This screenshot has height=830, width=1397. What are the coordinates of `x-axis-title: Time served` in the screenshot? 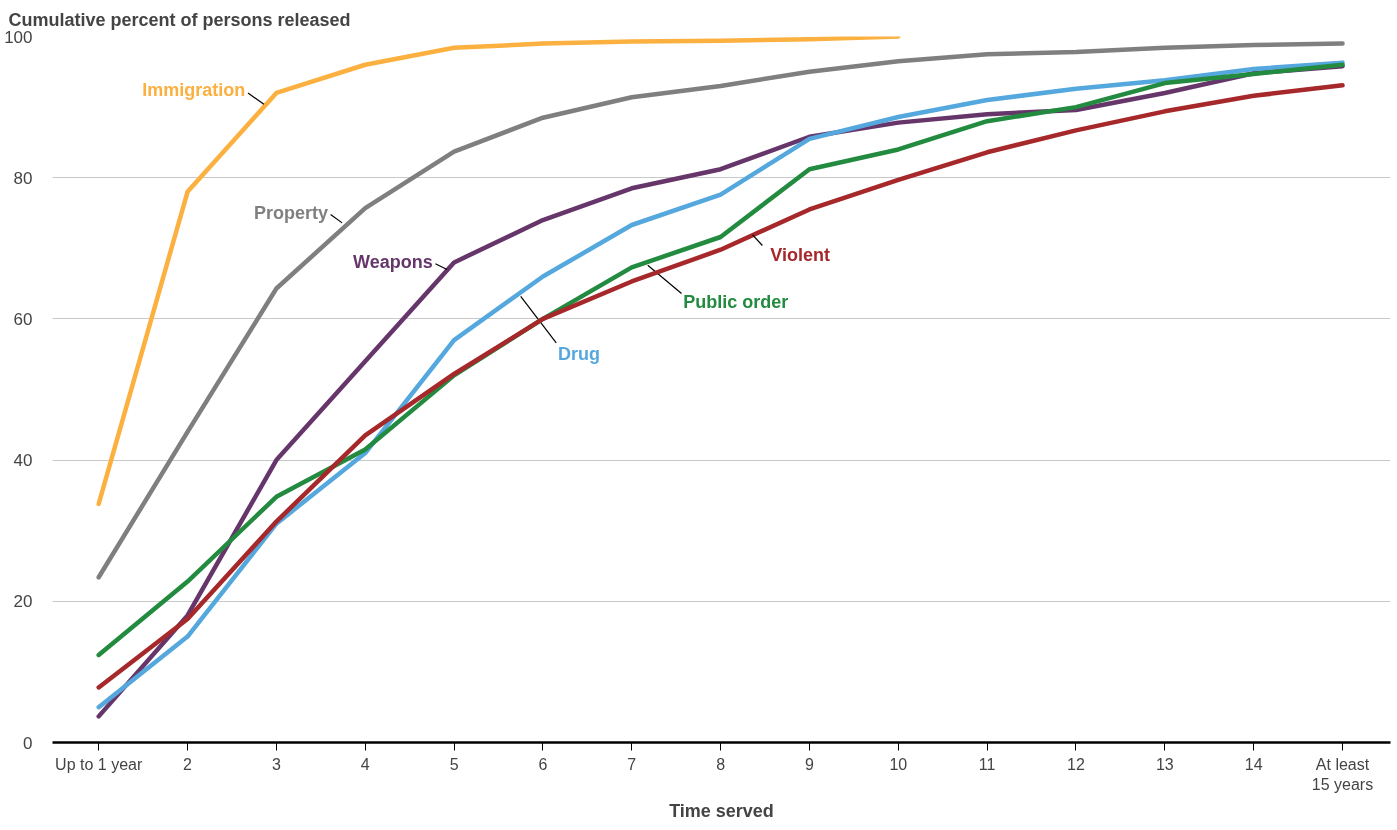 It's located at (721, 810).